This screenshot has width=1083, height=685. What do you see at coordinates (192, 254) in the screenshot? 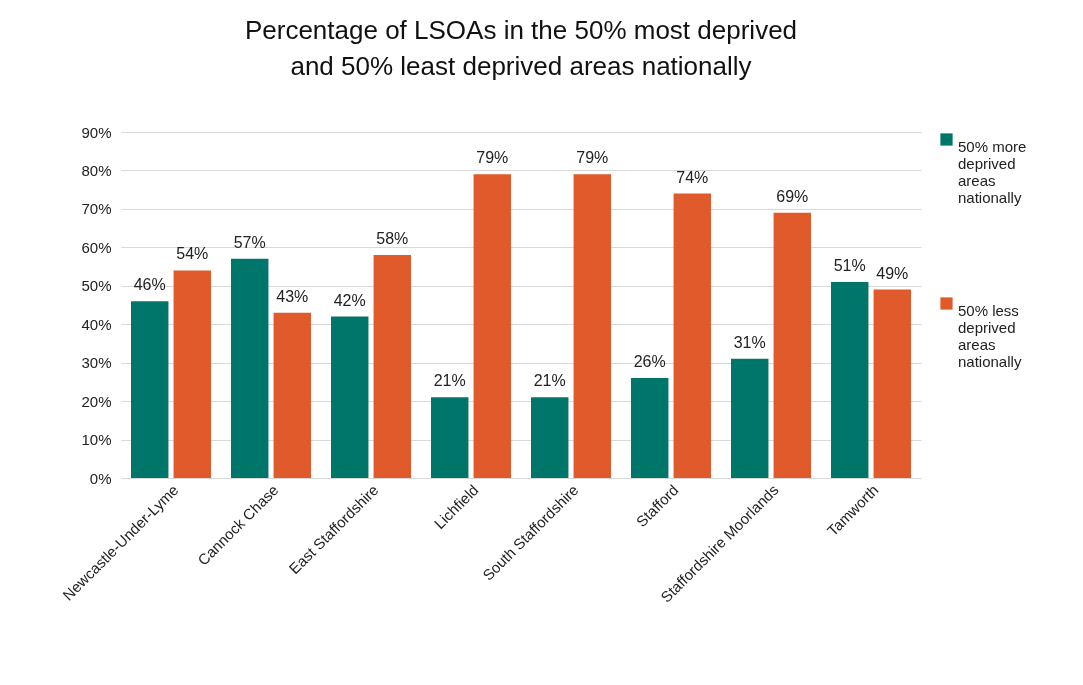
I see `data-label: 54%` at bounding box center [192, 254].